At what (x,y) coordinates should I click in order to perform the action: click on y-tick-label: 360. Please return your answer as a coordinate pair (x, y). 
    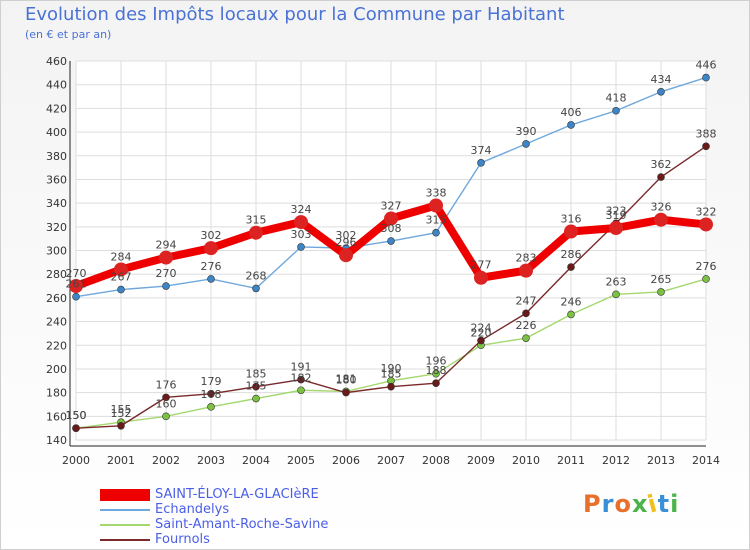
    Looking at the image, I should click on (56, 179).